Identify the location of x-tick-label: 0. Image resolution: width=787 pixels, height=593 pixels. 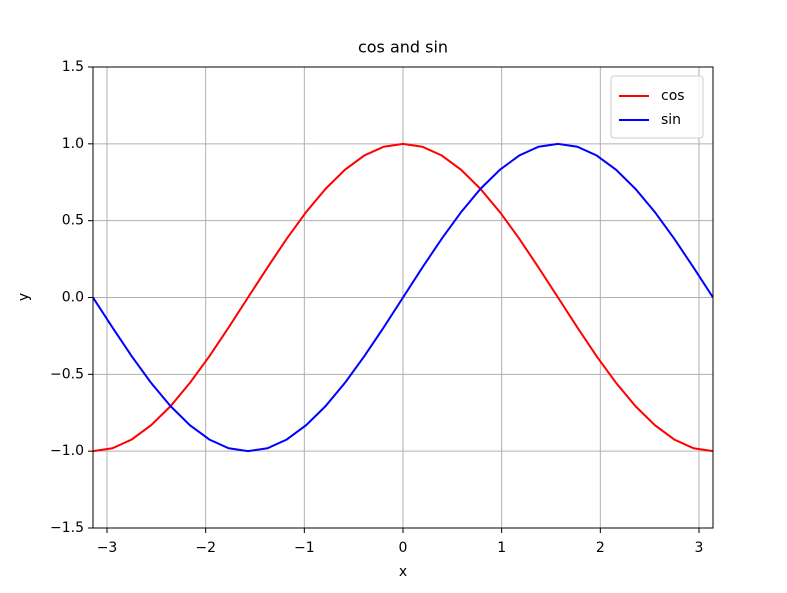
(403, 548).